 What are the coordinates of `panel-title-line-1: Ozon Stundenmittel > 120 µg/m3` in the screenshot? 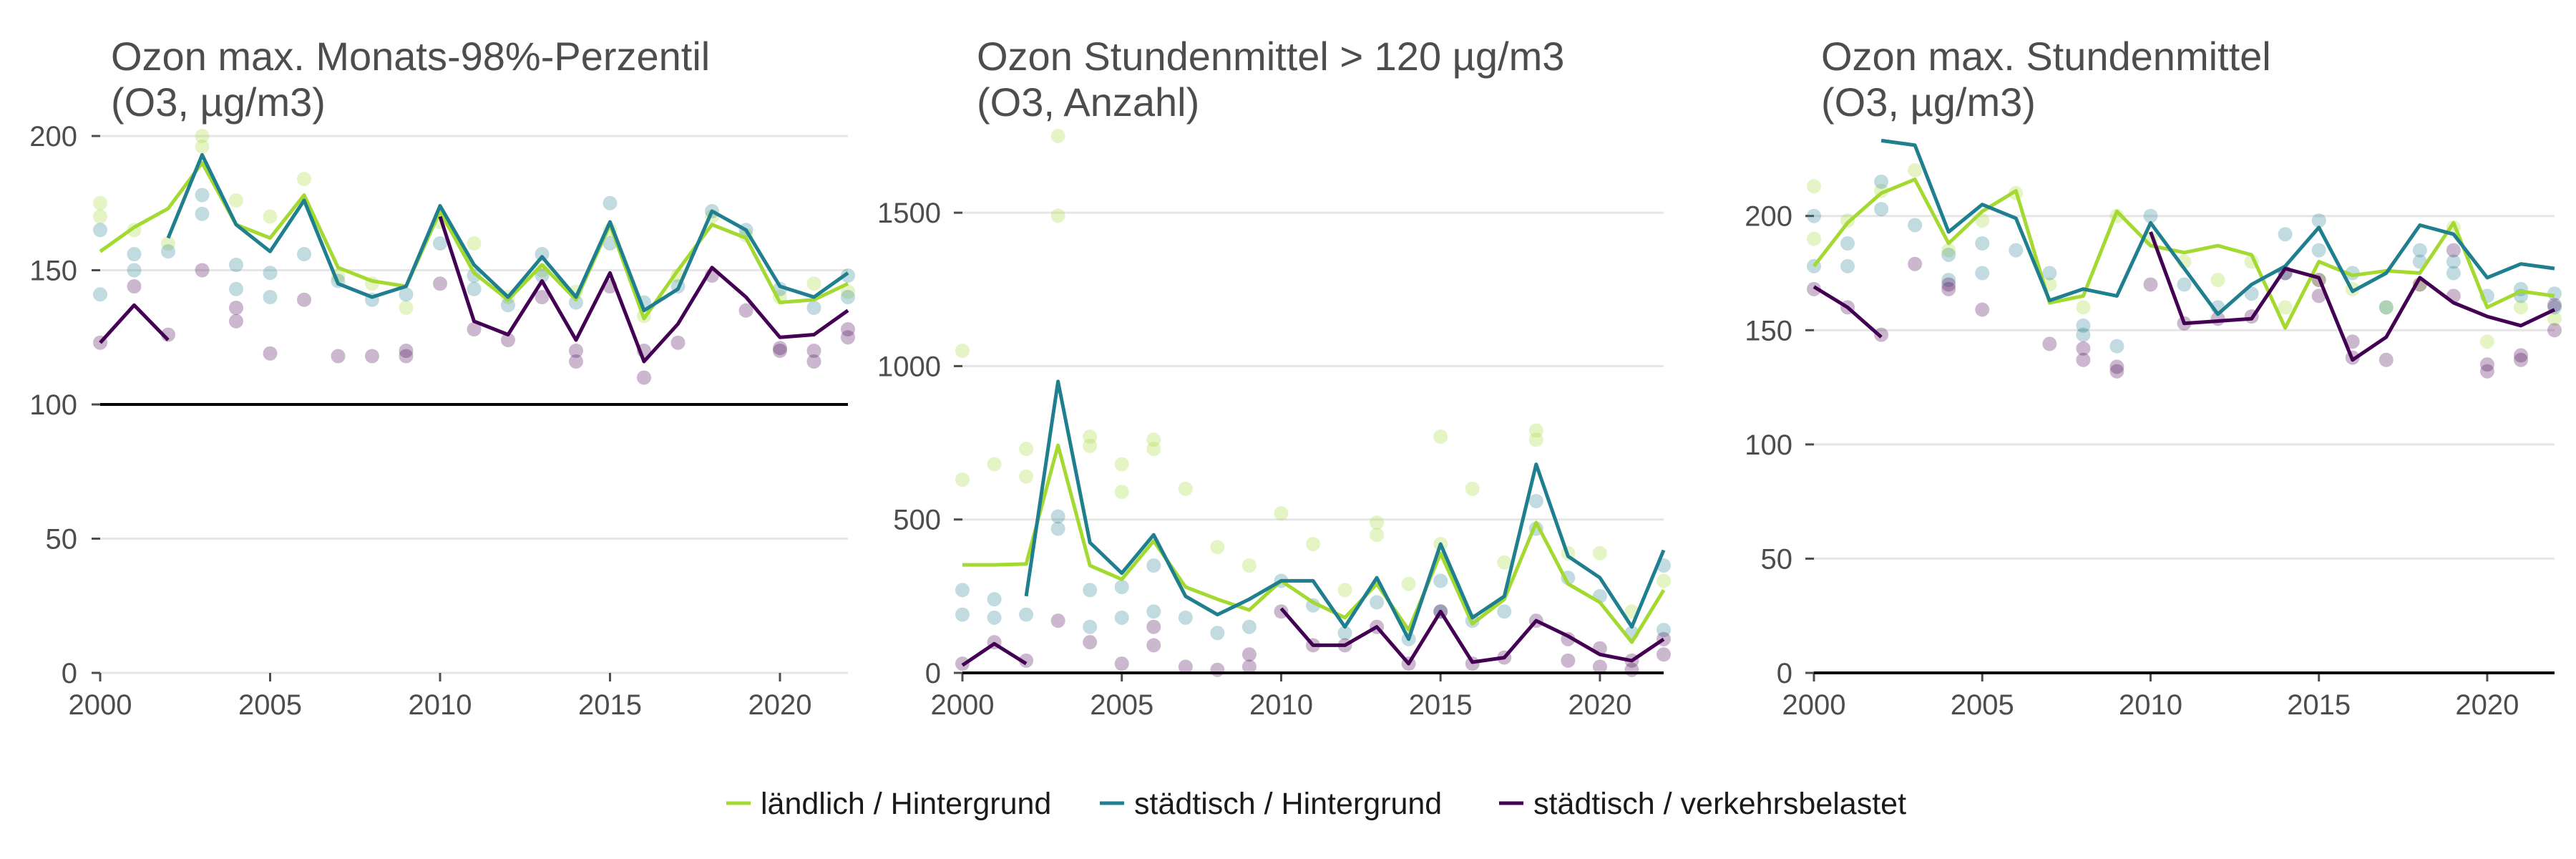 It's located at (1270, 56).